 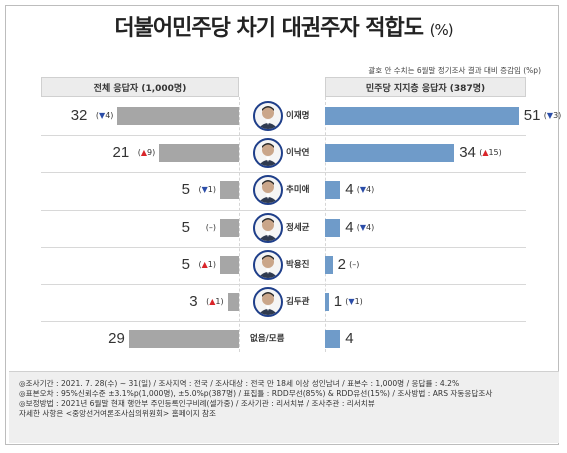 What do you see at coordinates (454, 70) in the screenshot?
I see `change-note: 괄호 안 수치는 6월말 정기조사 결과 대비 증감임 (%p)` at bounding box center [454, 70].